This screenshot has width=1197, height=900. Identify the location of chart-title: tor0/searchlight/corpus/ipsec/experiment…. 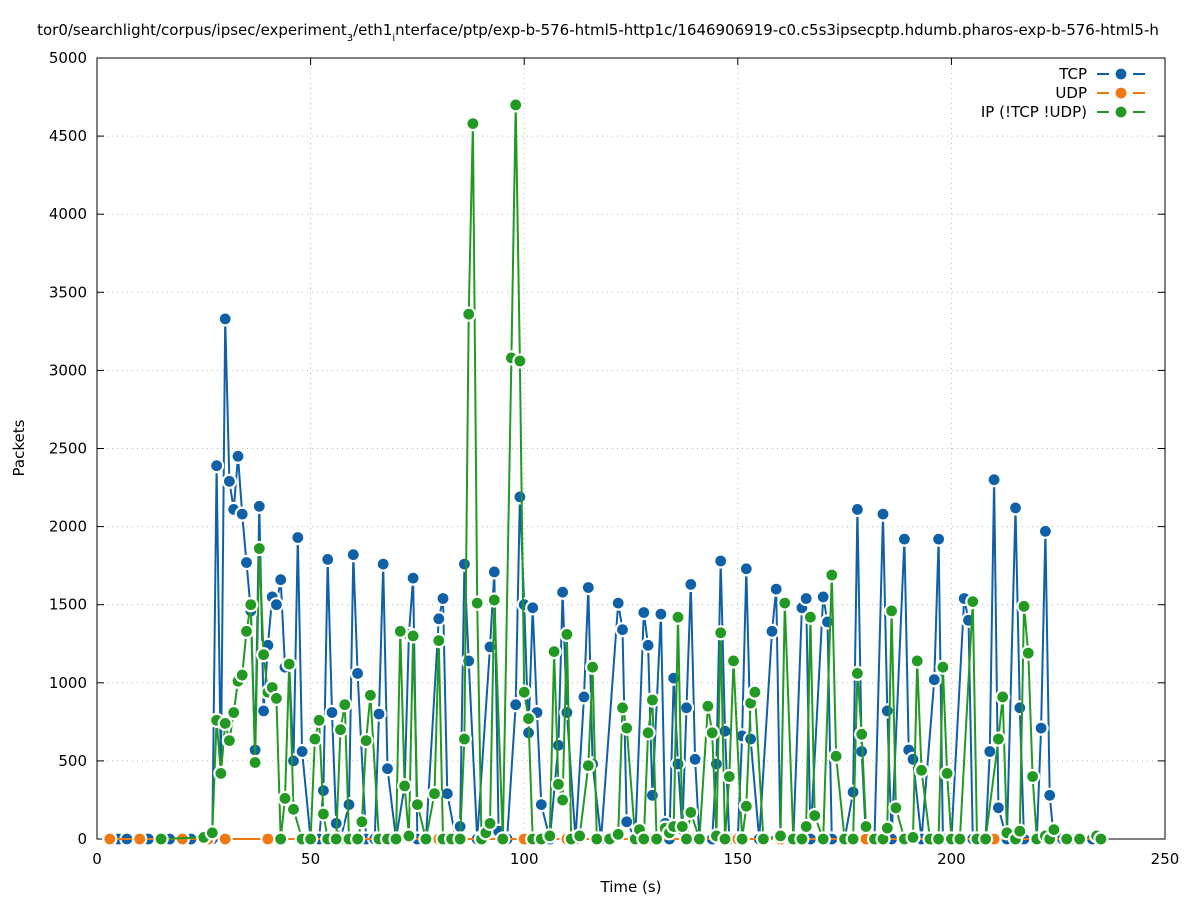
(598, 32).